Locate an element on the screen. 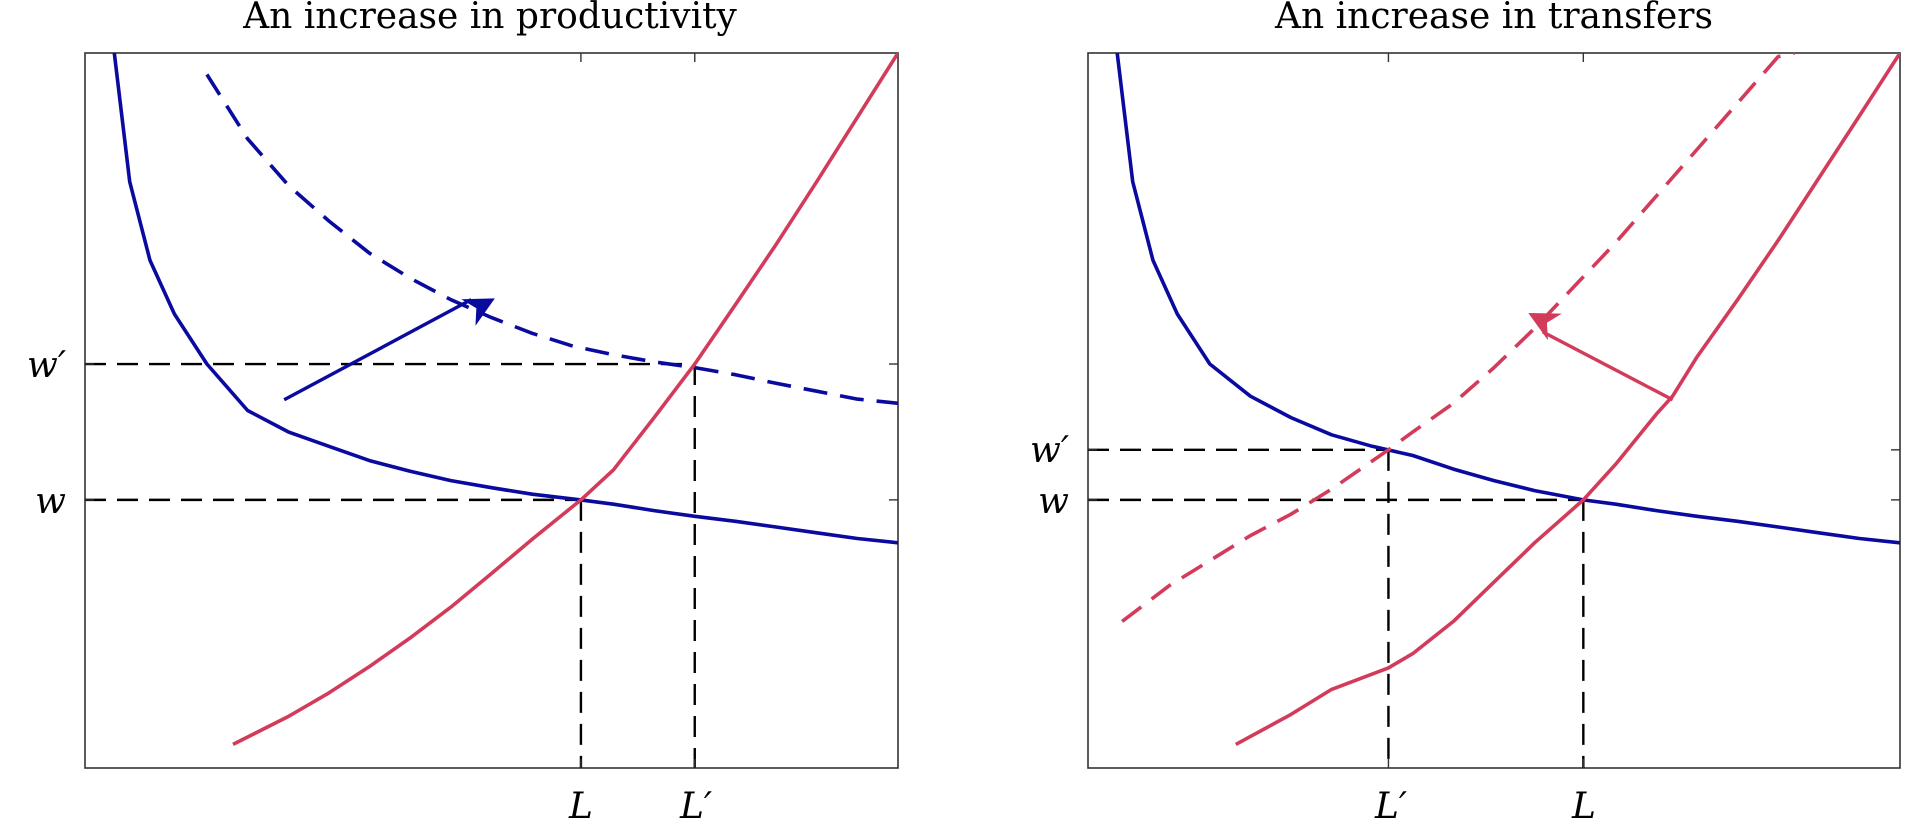 This screenshot has height=832, width=1922. guide-lines is located at coordinates (1336, 608).